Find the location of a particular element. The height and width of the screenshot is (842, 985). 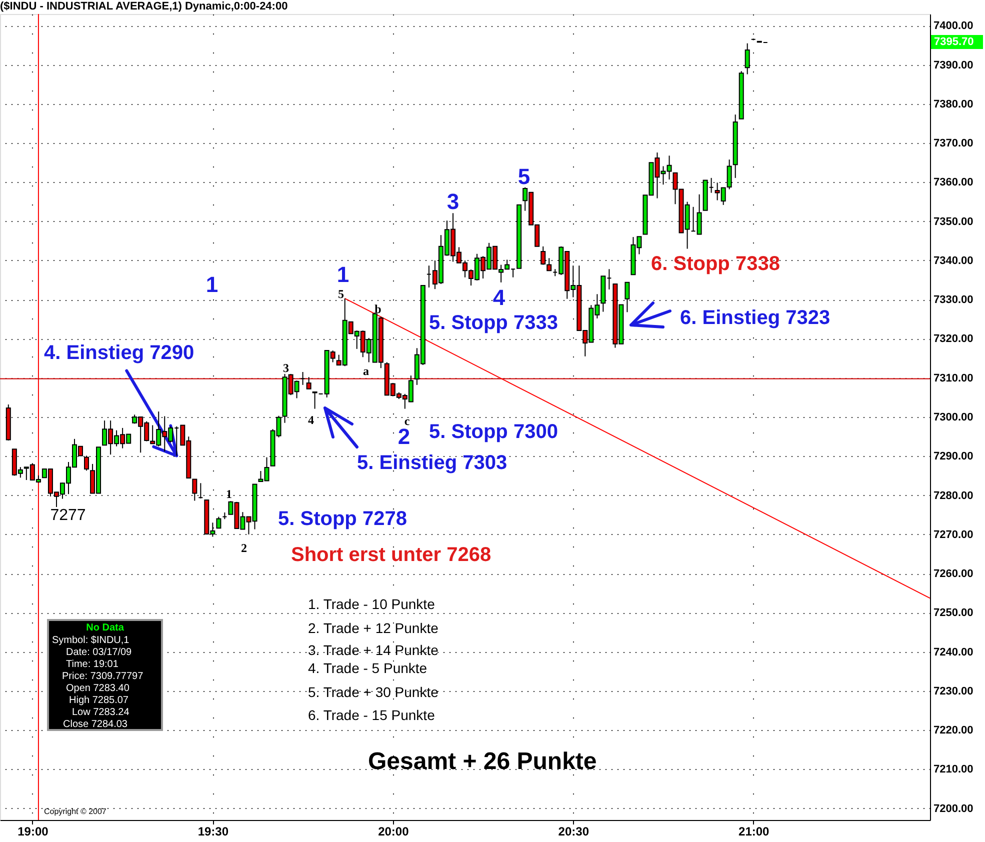

x-tick-label: 21:00 is located at coordinates (754, 831).